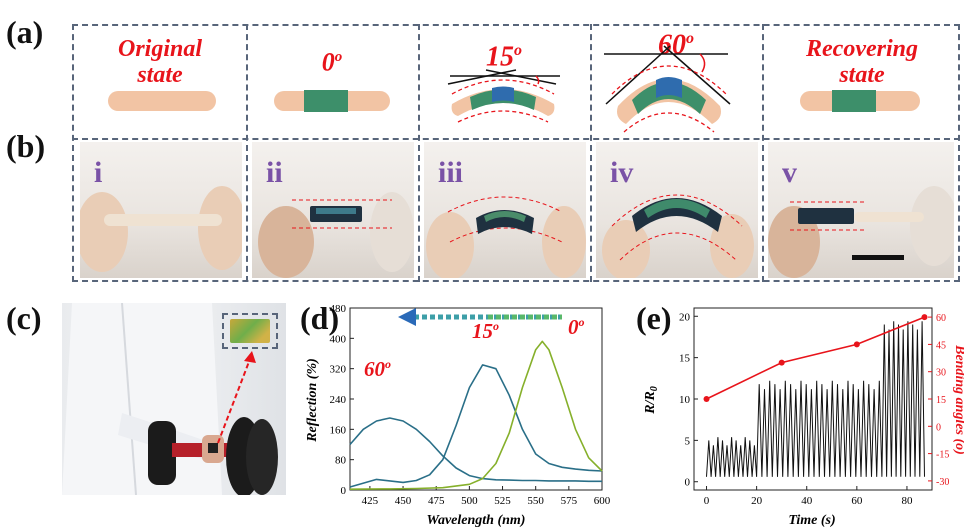  I want to click on photo-60deg: iv, so click(677, 210).